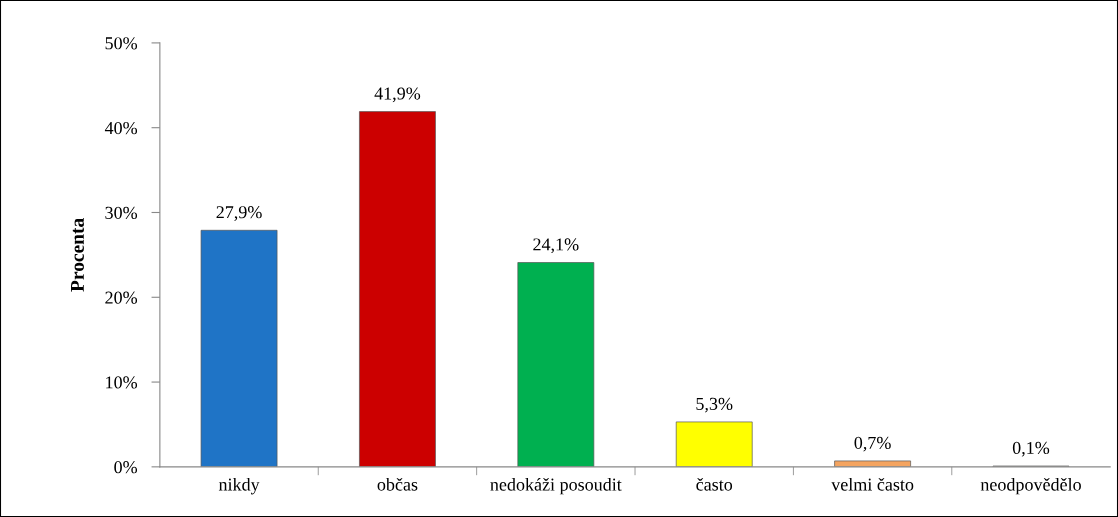 Image resolution: width=1118 pixels, height=517 pixels. What do you see at coordinates (872, 484) in the screenshot?
I see `x-tick-label: velmi často` at bounding box center [872, 484].